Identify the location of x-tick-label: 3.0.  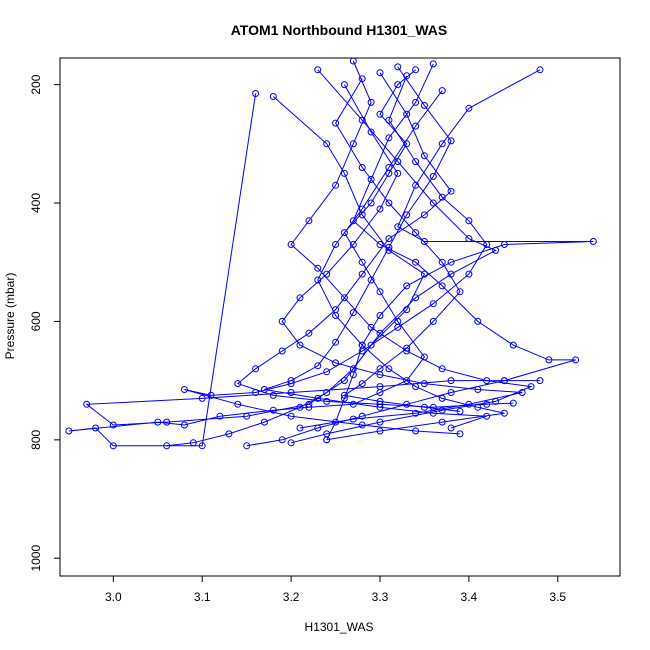
(113, 597).